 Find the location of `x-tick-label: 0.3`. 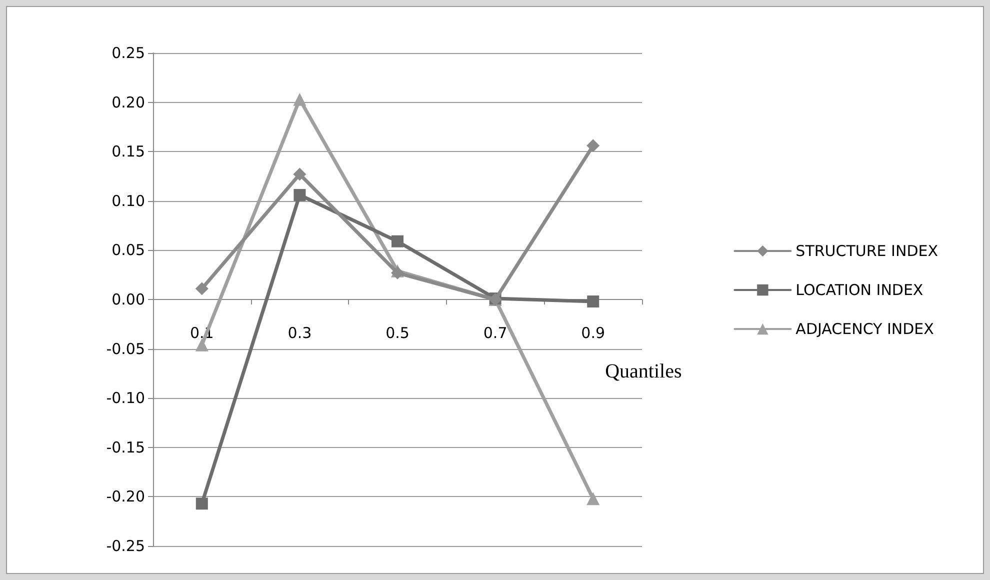

x-tick-label: 0.3 is located at coordinates (300, 333).